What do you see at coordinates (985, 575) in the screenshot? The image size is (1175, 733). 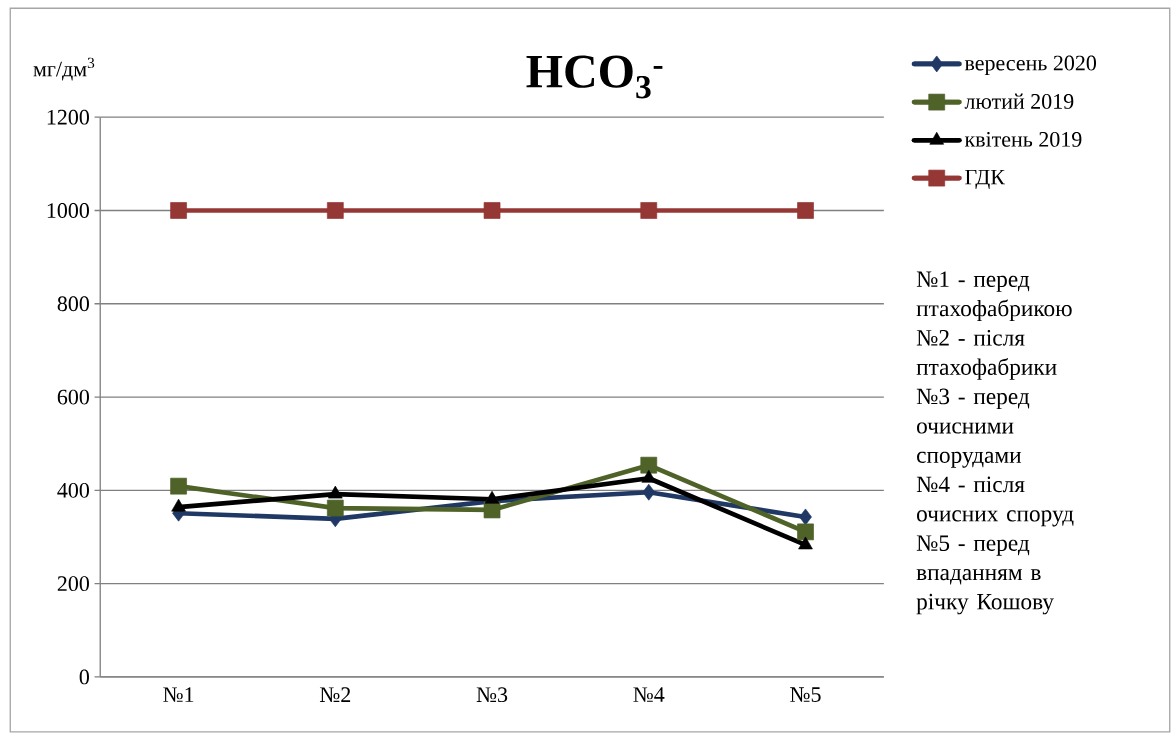 I see `text: №5 - перед впаданням в річку Кошову` at bounding box center [985, 575].